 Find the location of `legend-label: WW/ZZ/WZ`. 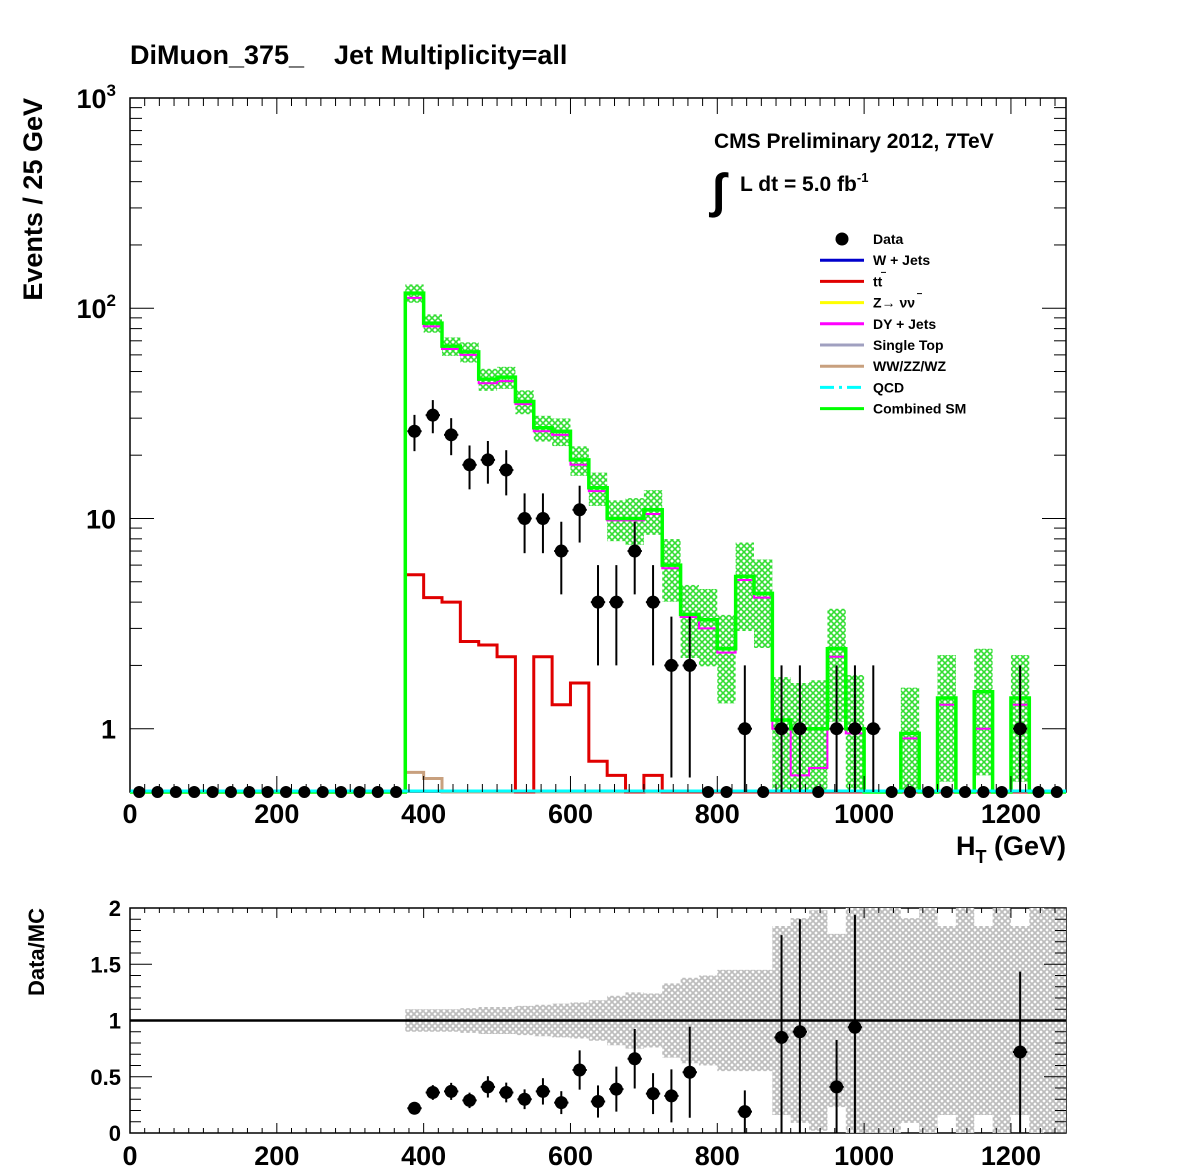

legend-label: WW/ZZ/WZ is located at coordinates (910, 366).